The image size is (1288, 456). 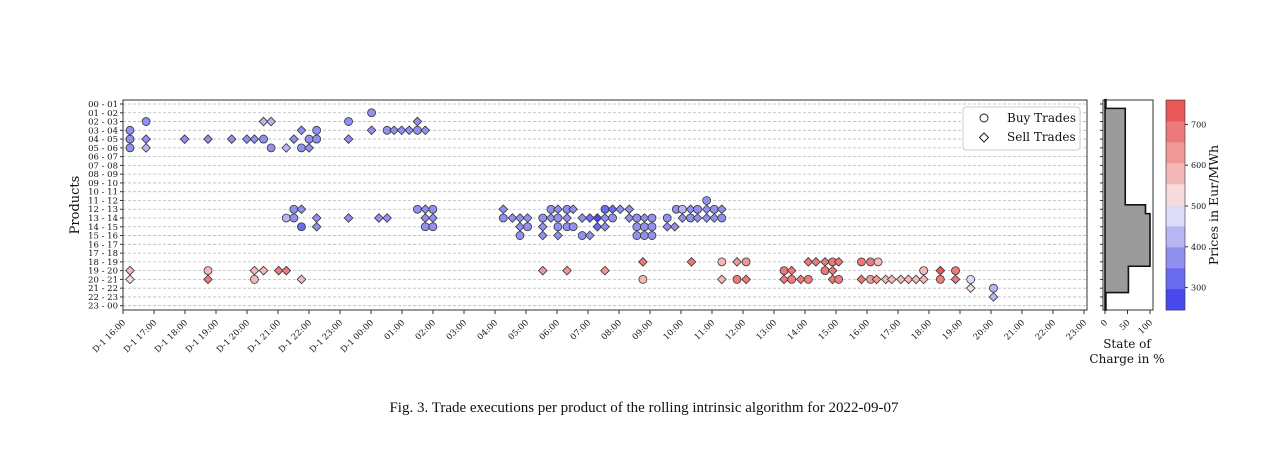 I want to click on legend-diamond-icon, so click(x=984, y=137).